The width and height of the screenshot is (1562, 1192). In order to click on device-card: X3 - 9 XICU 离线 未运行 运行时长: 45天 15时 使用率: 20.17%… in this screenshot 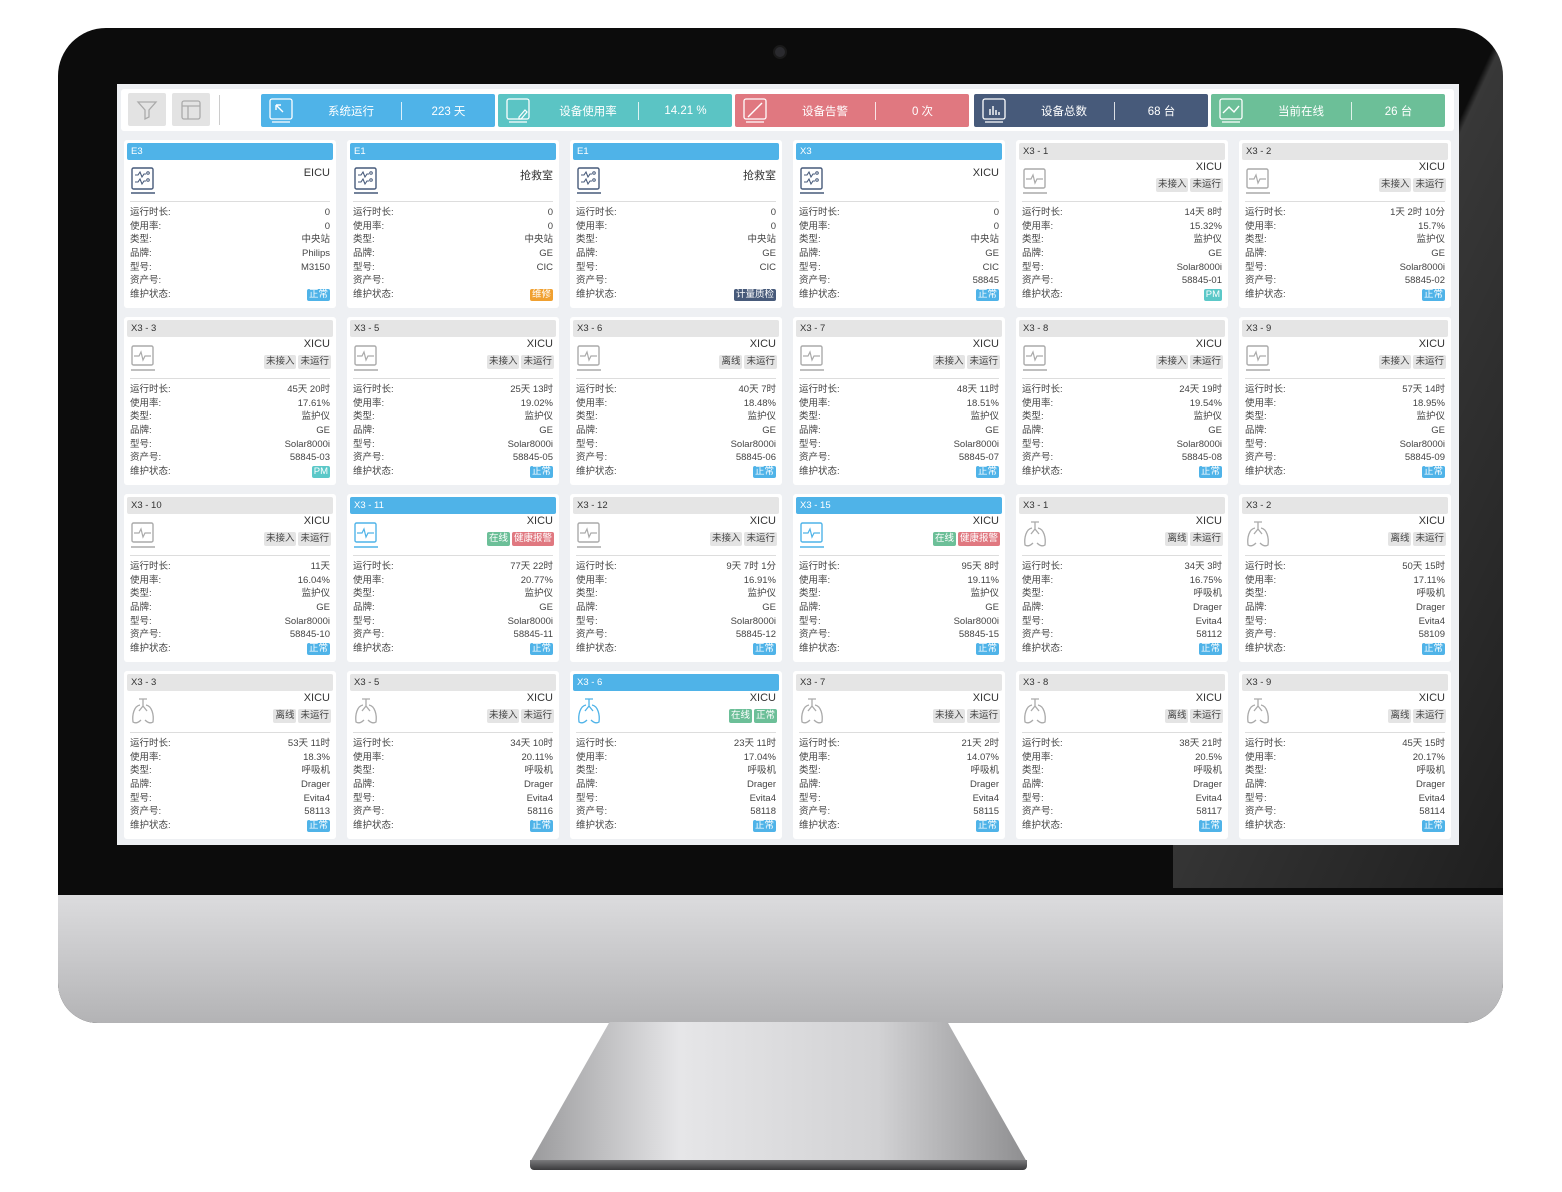, I will do `click(1345, 755)`.